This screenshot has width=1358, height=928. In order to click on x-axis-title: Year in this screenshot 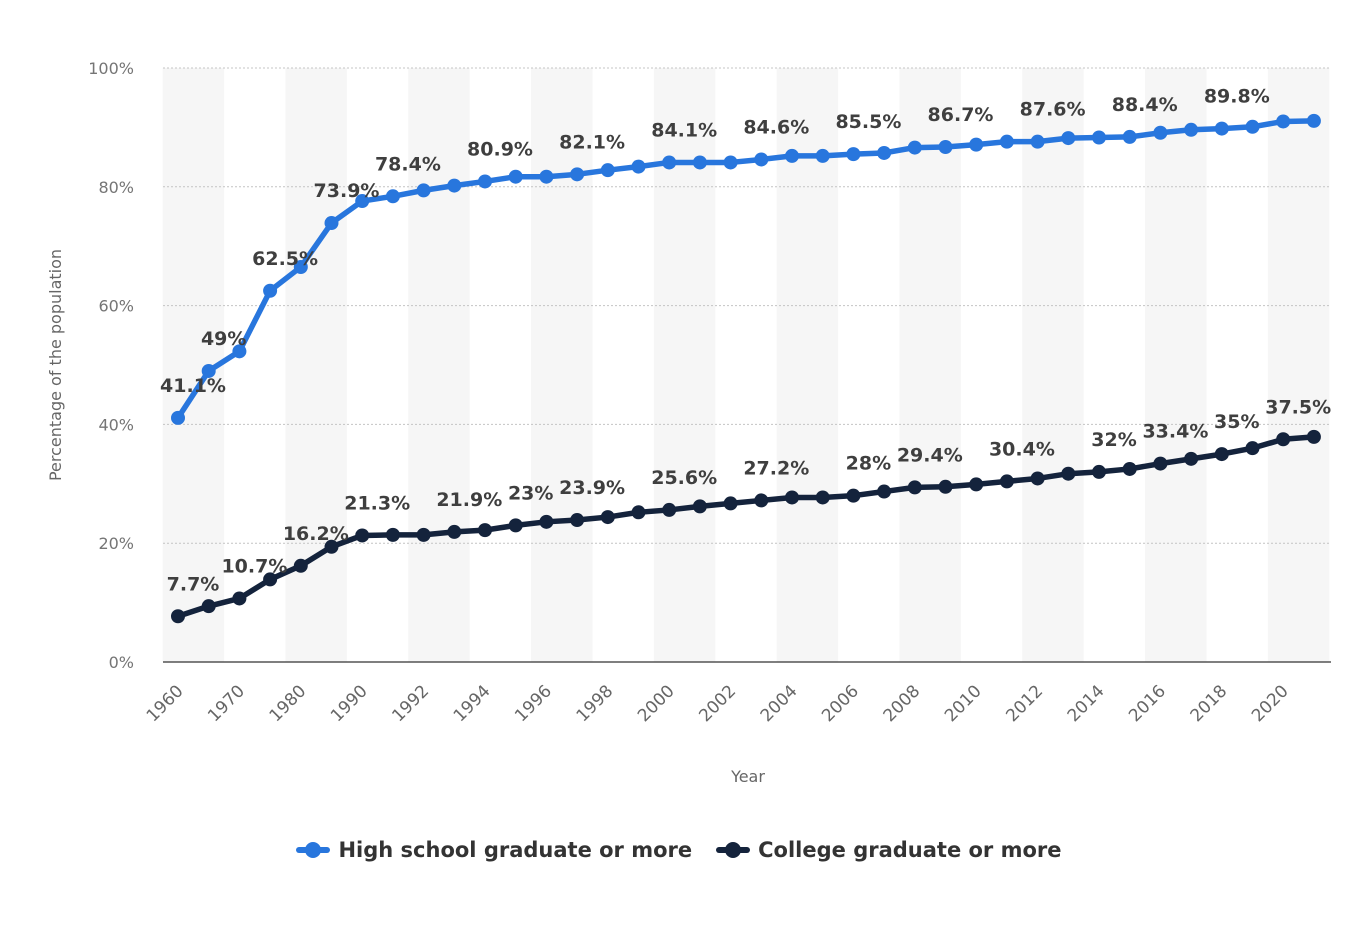, I will do `click(747, 776)`.